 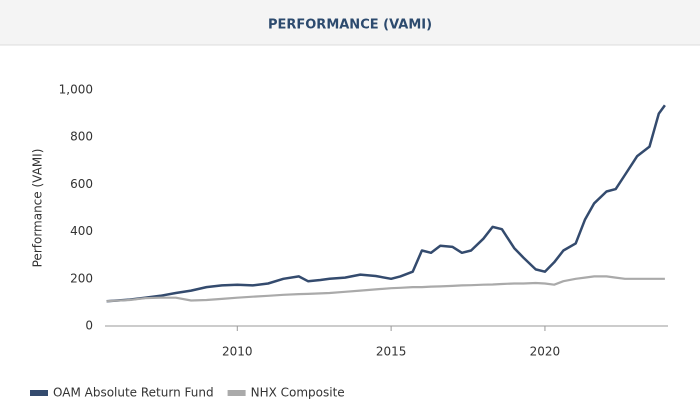 I want to click on series-line, so click(x=385, y=289).